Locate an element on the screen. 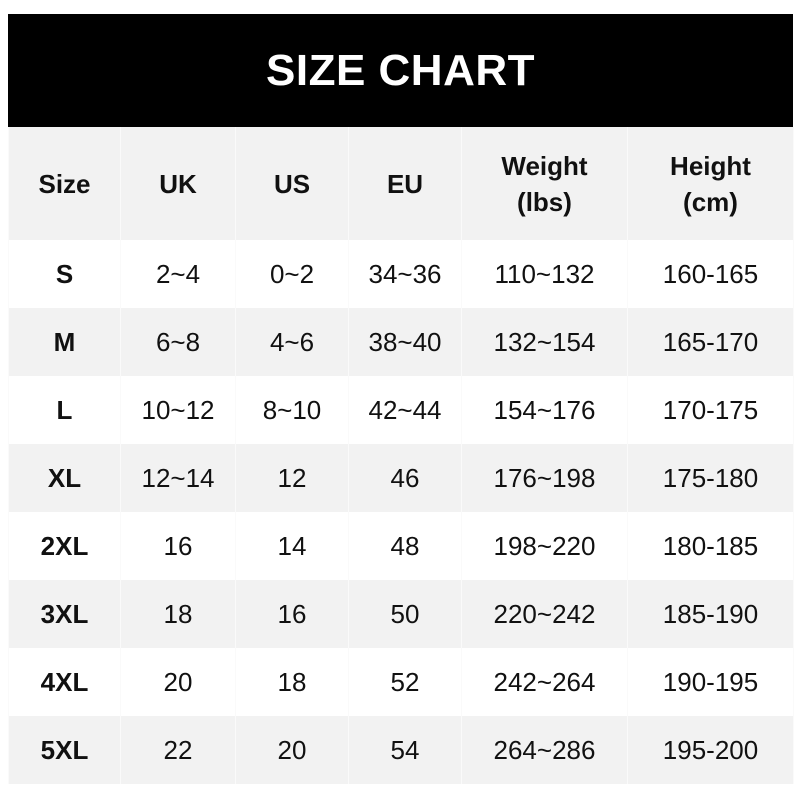 Image resolution: width=800 pixels, height=800 pixels. table-row: XL 12~14 12 46 176~198 175-180 is located at coordinates (401, 478).